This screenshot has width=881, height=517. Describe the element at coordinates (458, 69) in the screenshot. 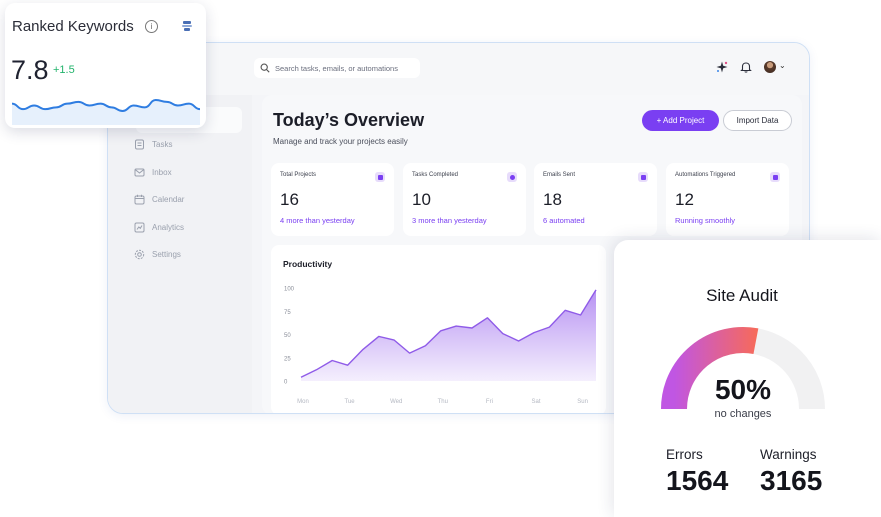

I see `top-bar: Search tasks, emails, or automations ⌄` at that location.